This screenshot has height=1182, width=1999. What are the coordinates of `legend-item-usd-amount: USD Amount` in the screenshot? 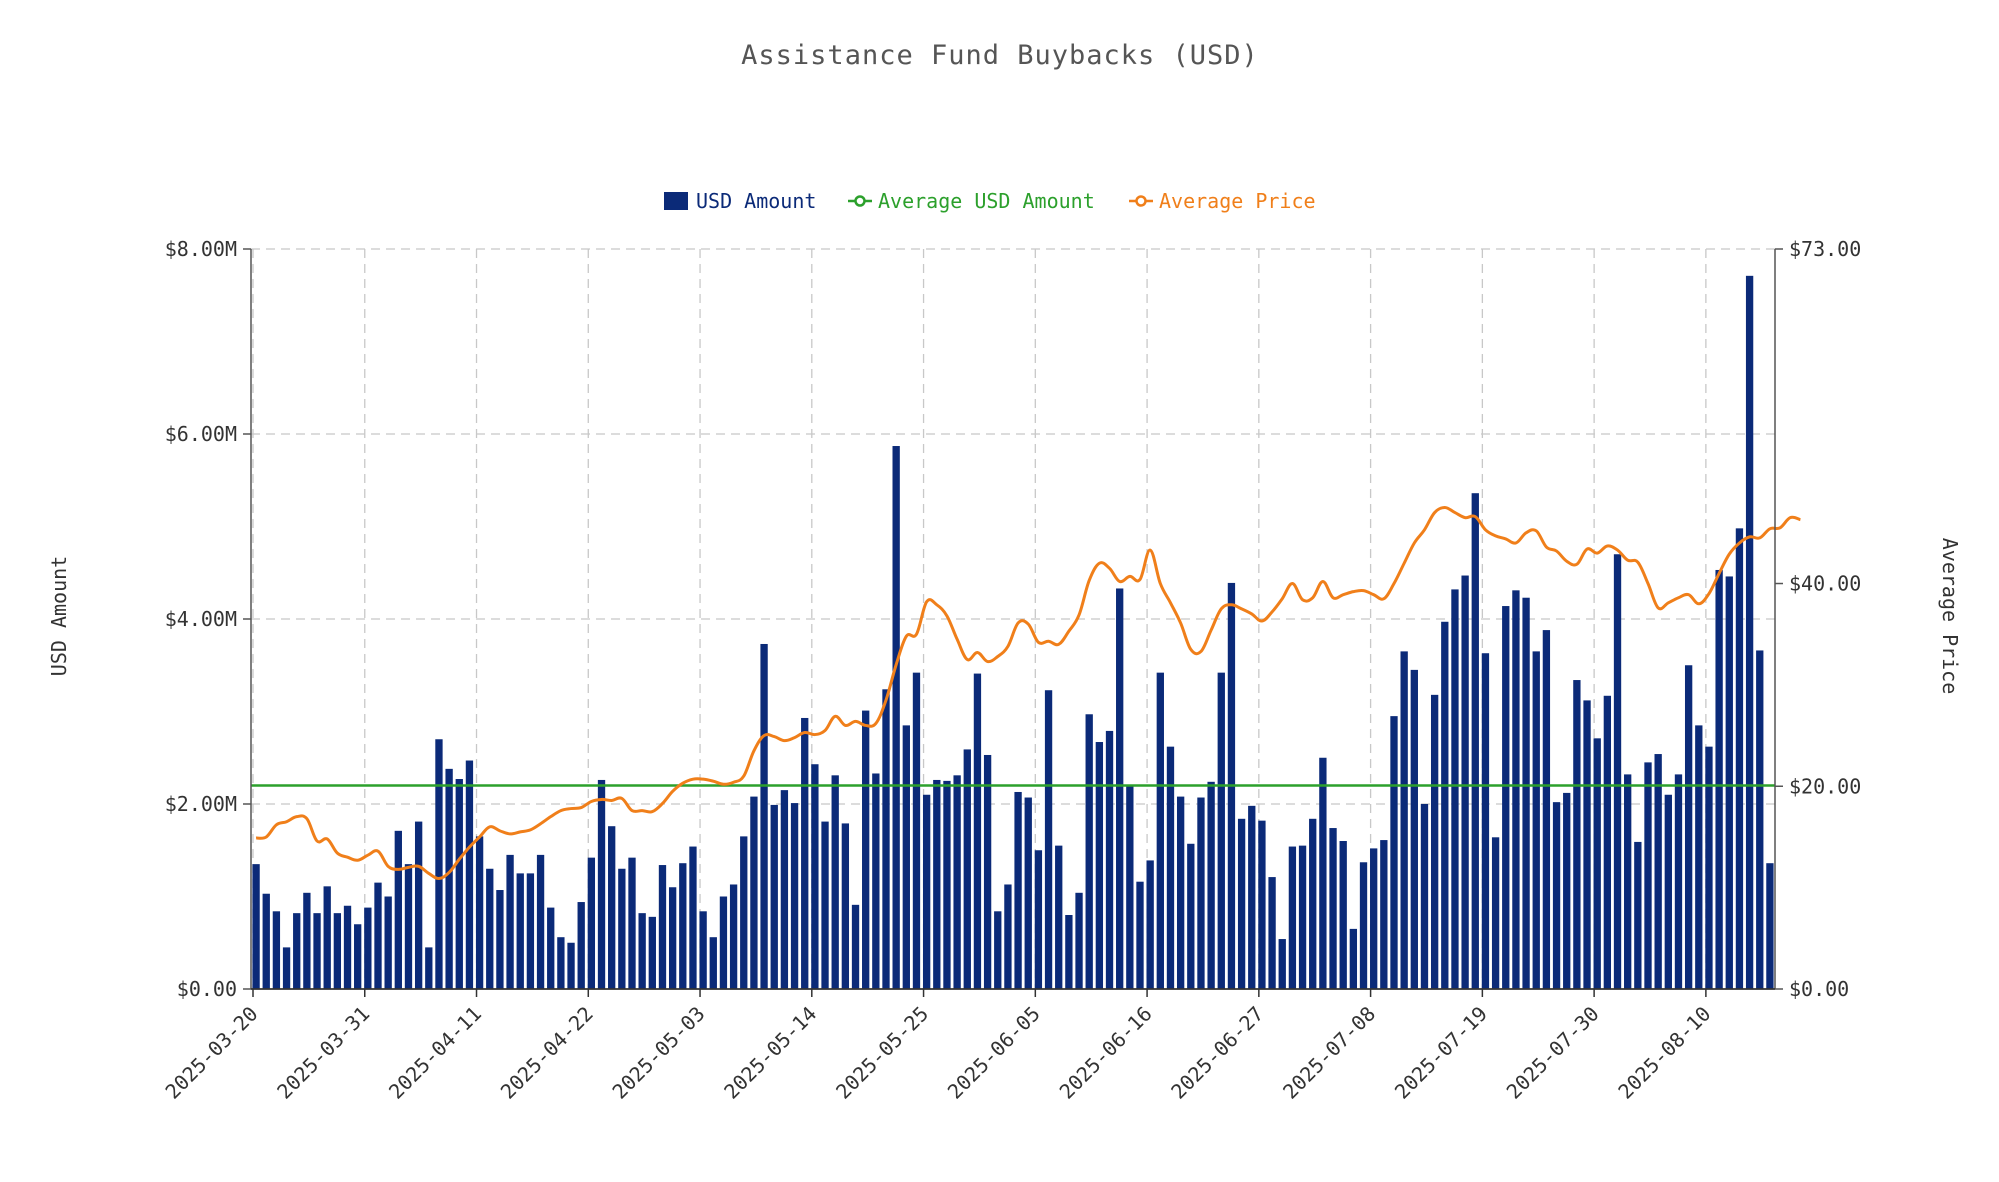 It's located at (740, 201).